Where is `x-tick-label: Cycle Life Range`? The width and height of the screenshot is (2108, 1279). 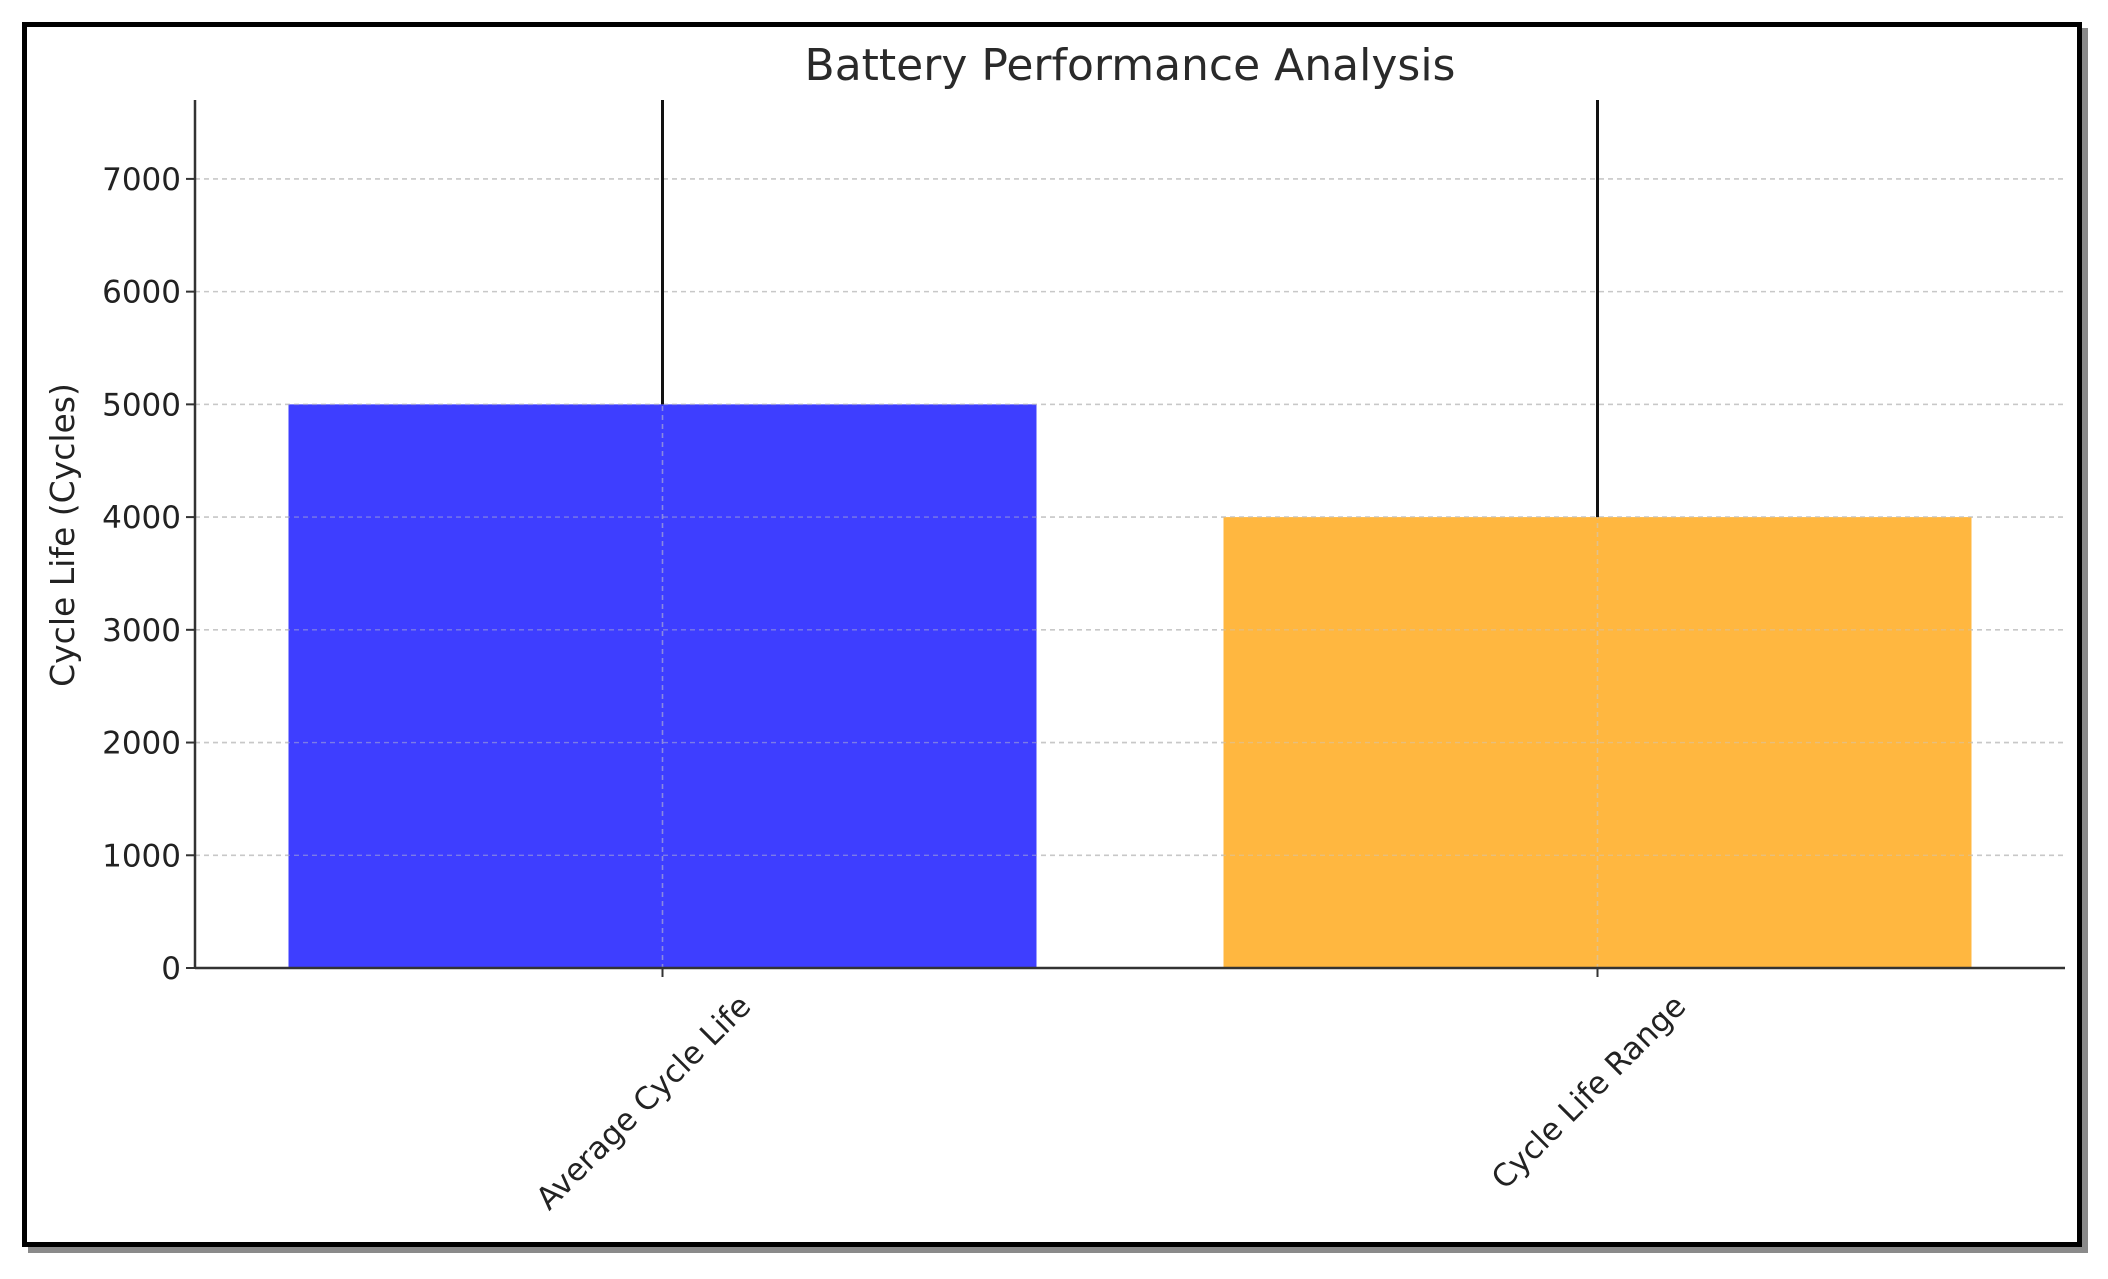
x-tick-label: Cycle Life Range is located at coordinates (1589, 1092).